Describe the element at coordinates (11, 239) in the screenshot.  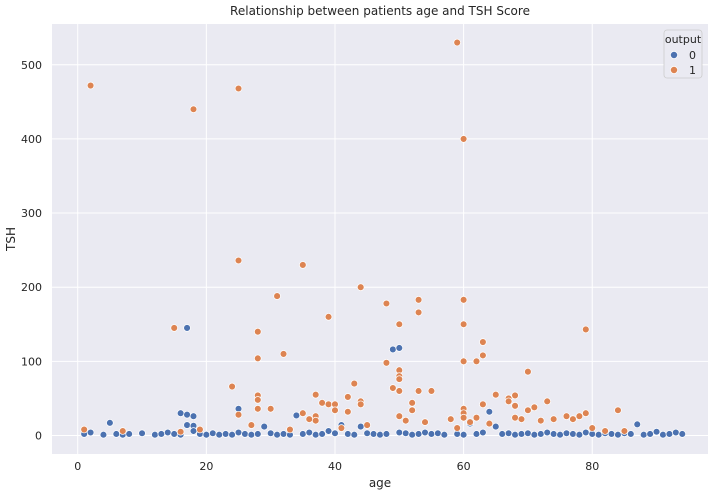
I see `y-axis-label: TSH` at that location.